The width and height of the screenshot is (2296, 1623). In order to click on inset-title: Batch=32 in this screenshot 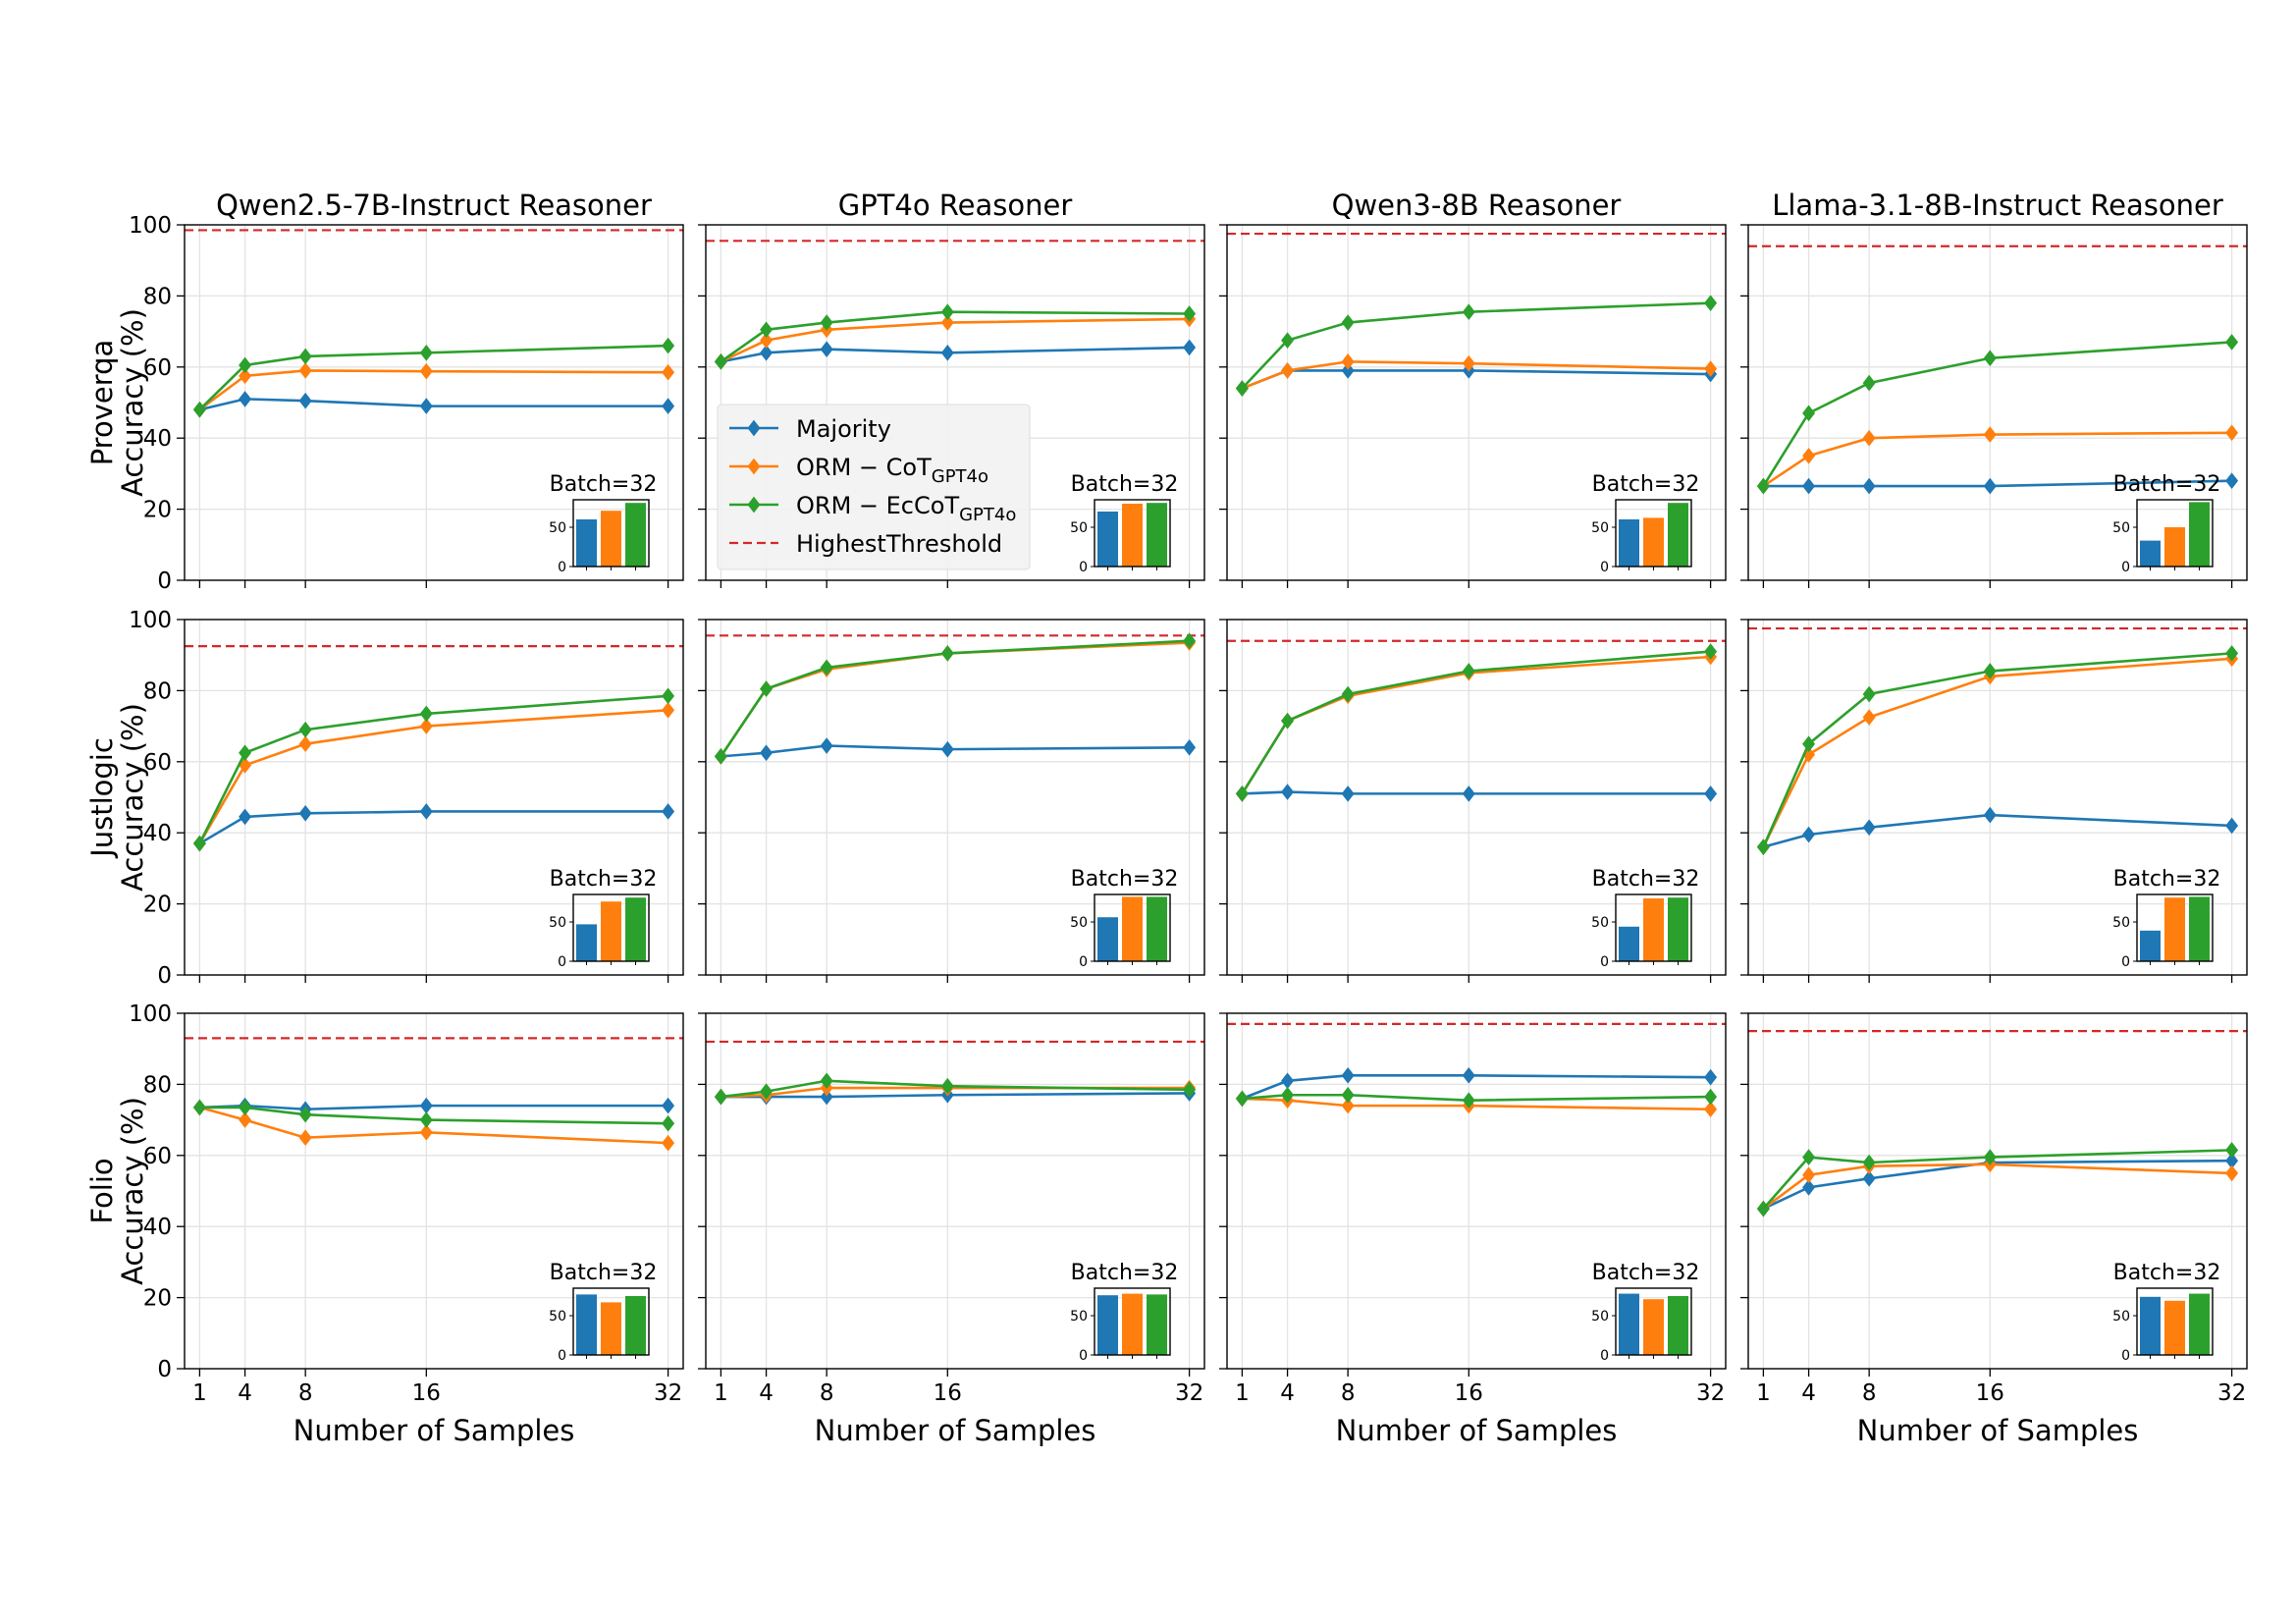, I will do `click(1646, 879)`.